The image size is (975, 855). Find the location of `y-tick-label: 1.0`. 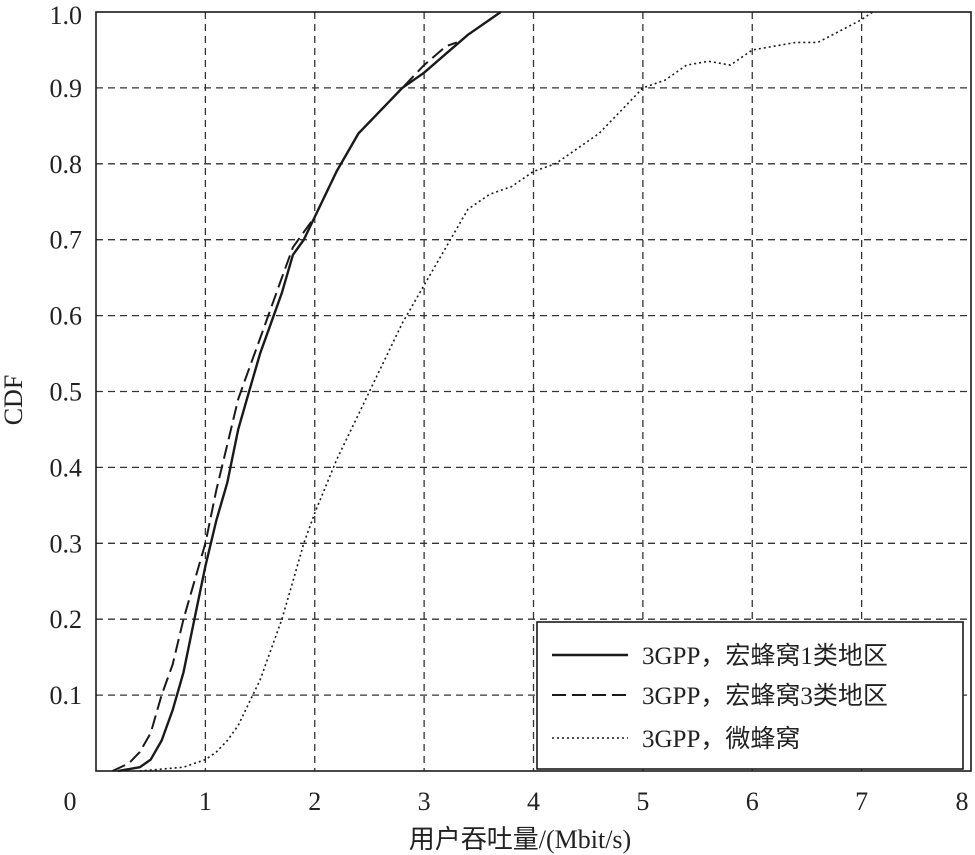

y-tick-label: 1.0 is located at coordinates (66, 15).